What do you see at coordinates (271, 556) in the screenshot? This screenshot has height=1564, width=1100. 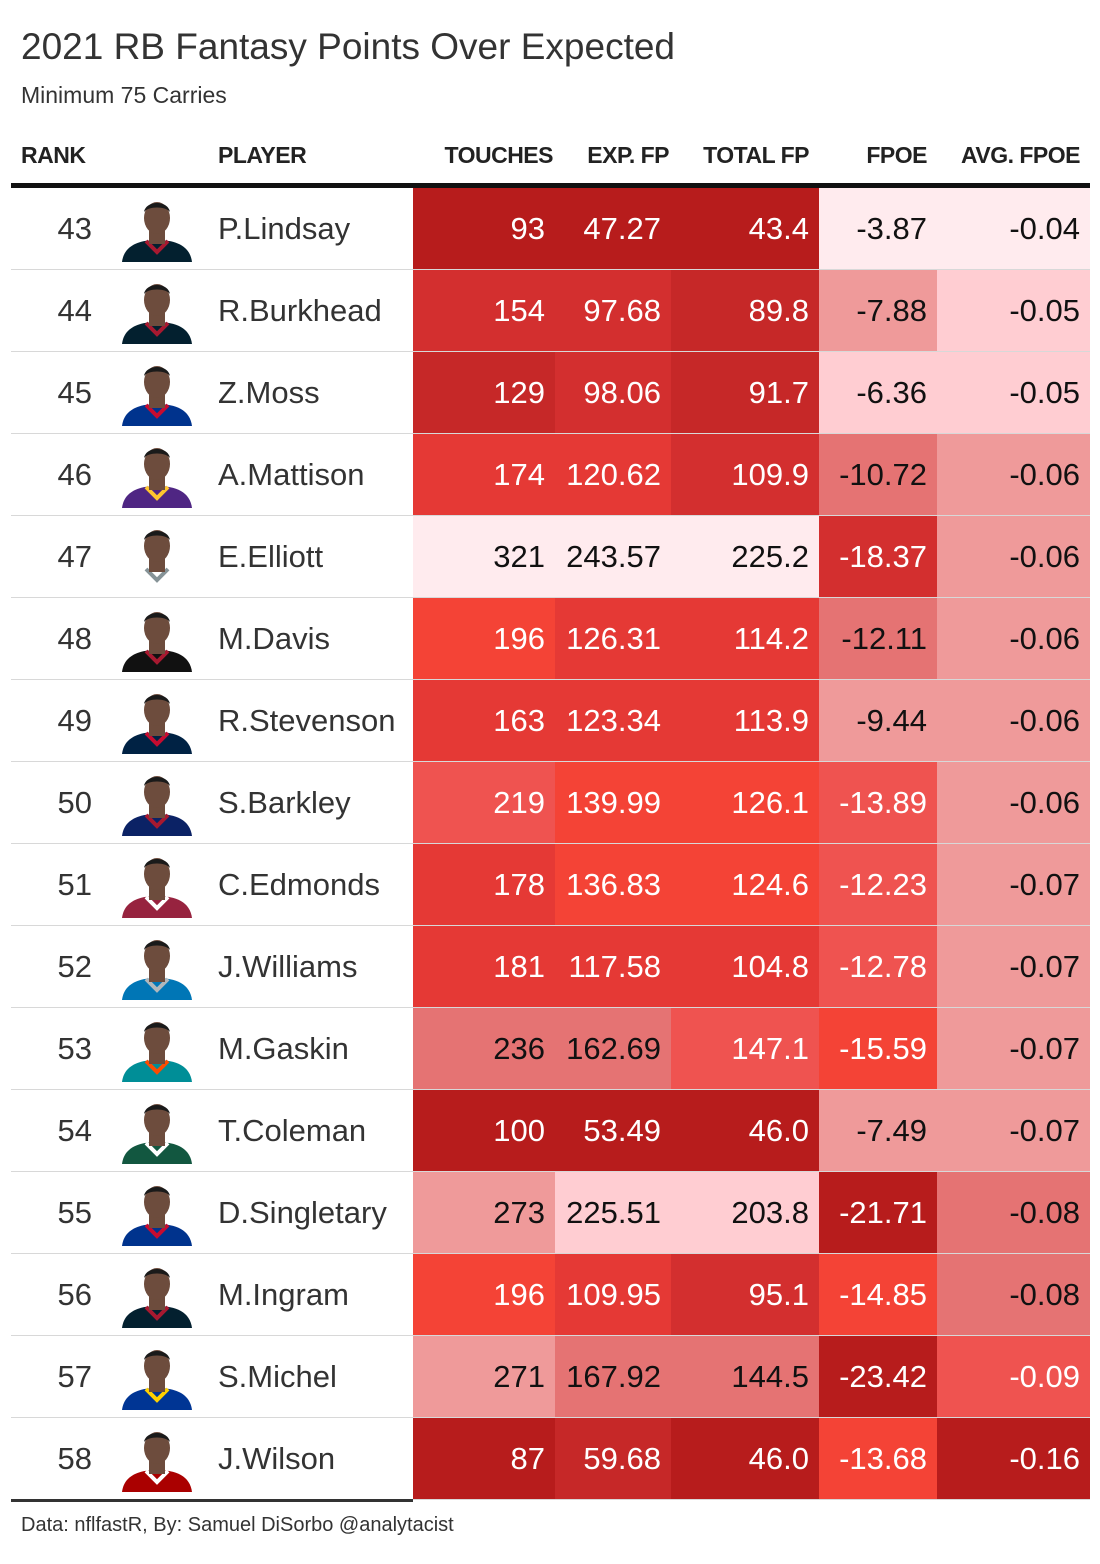 I see `player-name-cell: E.Elliott` at bounding box center [271, 556].